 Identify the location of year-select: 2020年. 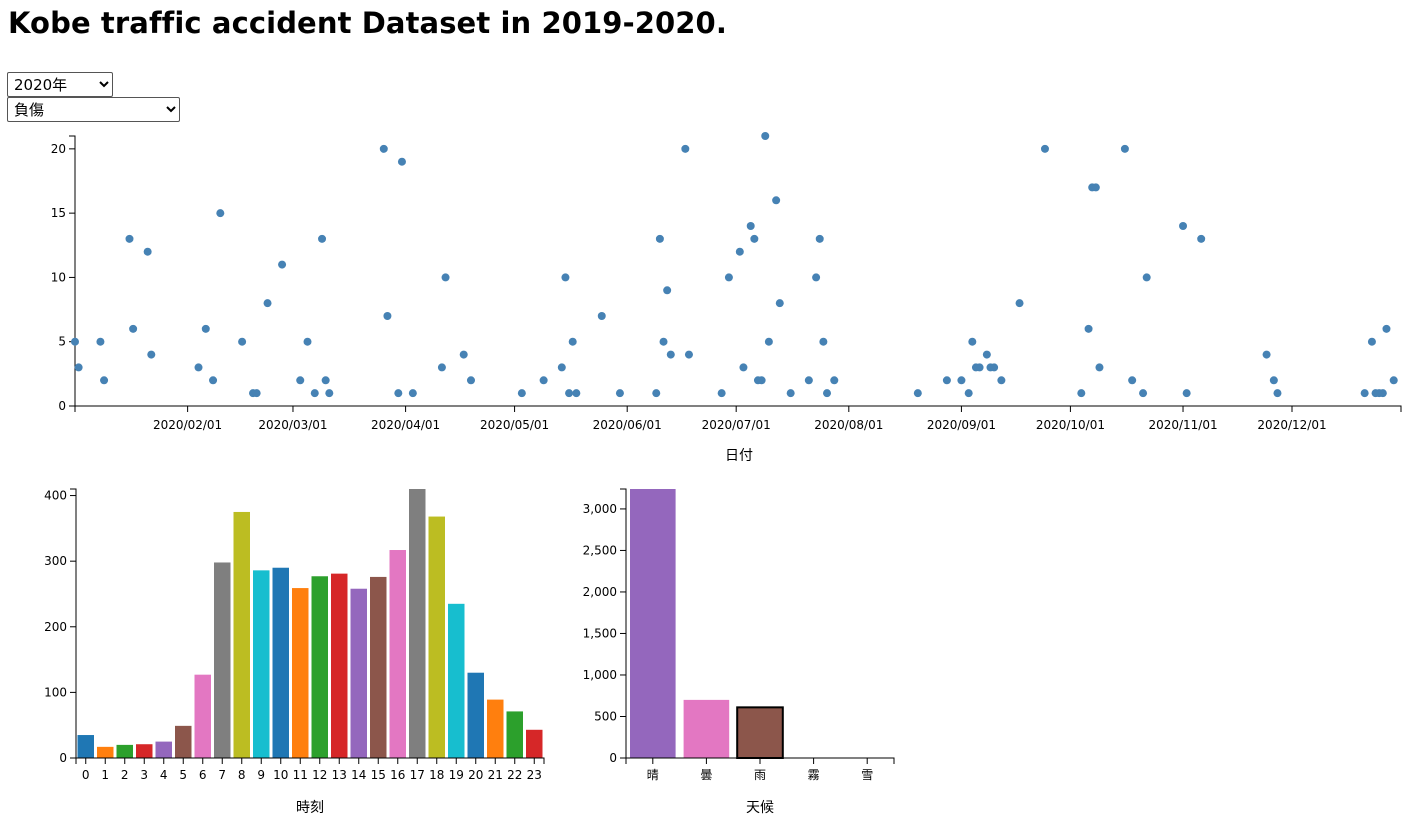
(60, 84).